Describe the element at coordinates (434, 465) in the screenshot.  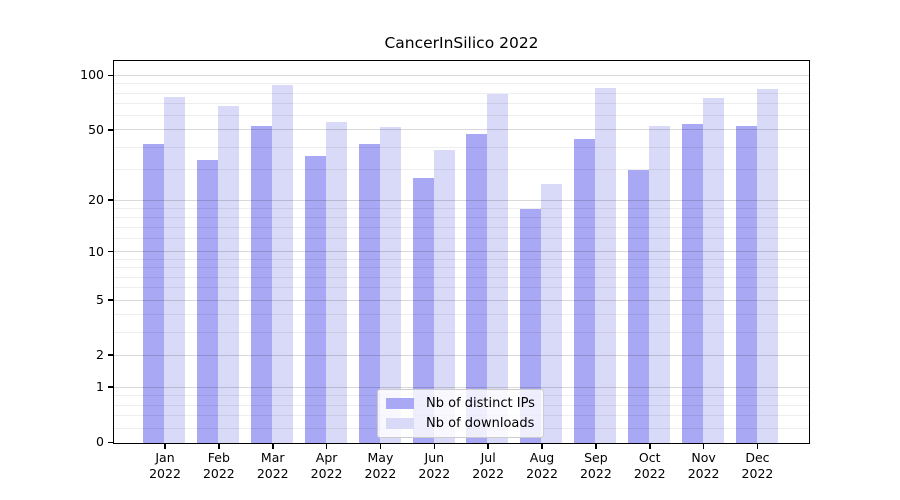
I see `x-tick-label-jun: Jun 2022` at that location.